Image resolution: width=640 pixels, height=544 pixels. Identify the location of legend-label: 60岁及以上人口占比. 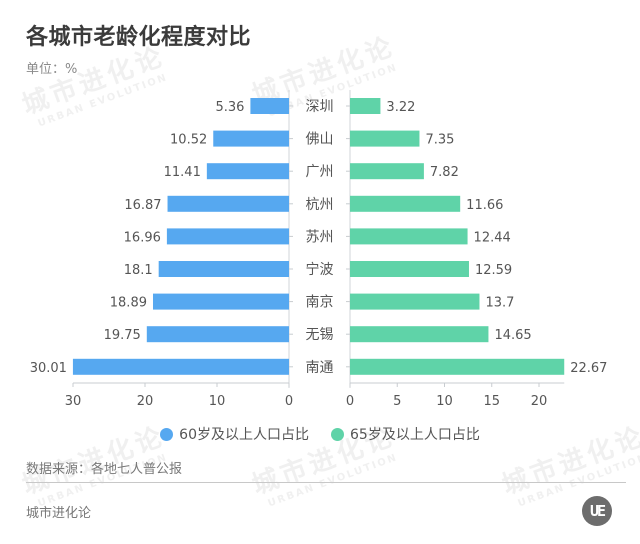
(244, 435).